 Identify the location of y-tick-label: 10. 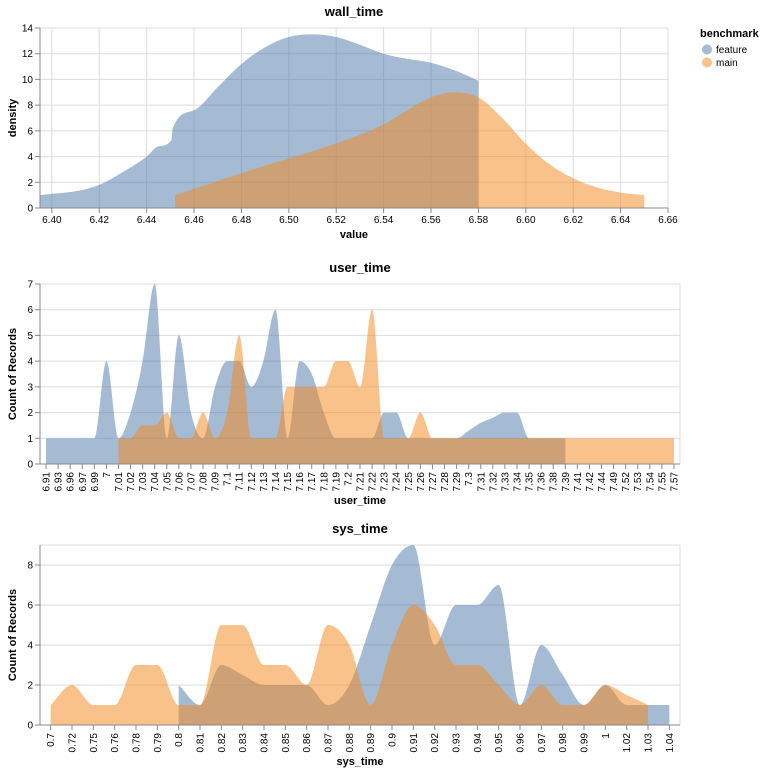
(28, 80).